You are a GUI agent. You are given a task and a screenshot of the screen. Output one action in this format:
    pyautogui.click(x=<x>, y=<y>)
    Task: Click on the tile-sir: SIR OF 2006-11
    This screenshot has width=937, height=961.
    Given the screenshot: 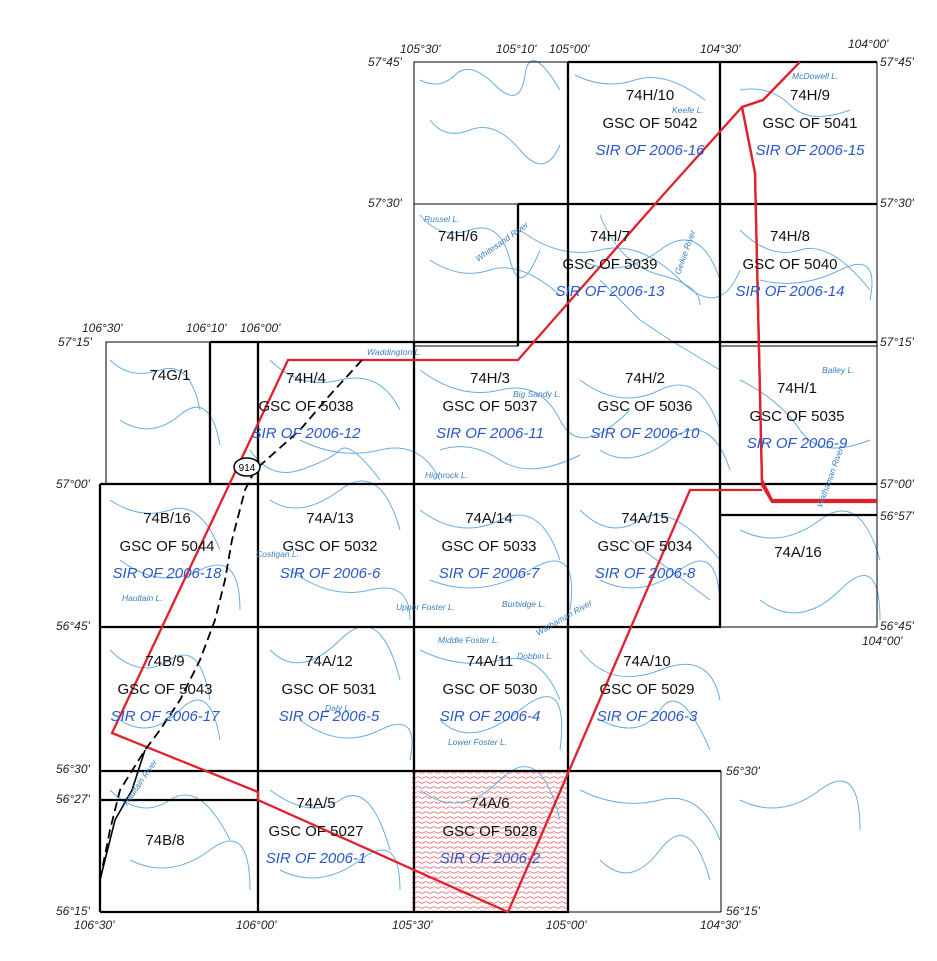 What is the action you would take?
    pyautogui.click(x=490, y=433)
    